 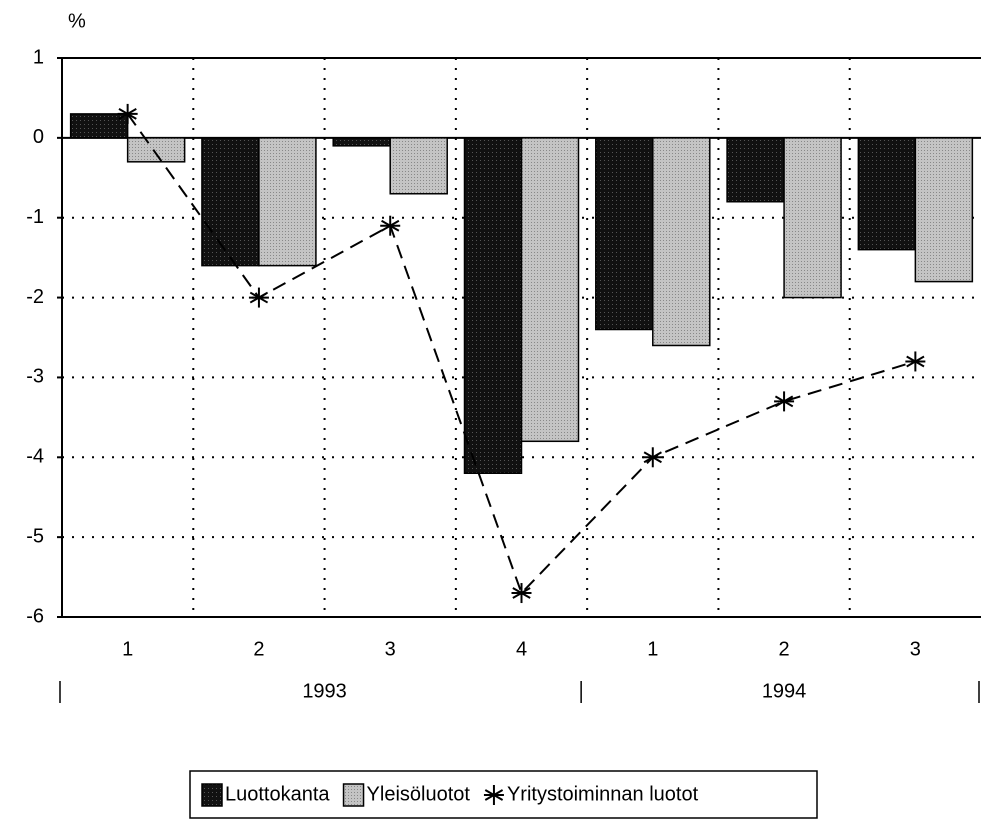 What do you see at coordinates (77, 21) in the screenshot?
I see `y-unit: %` at bounding box center [77, 21].